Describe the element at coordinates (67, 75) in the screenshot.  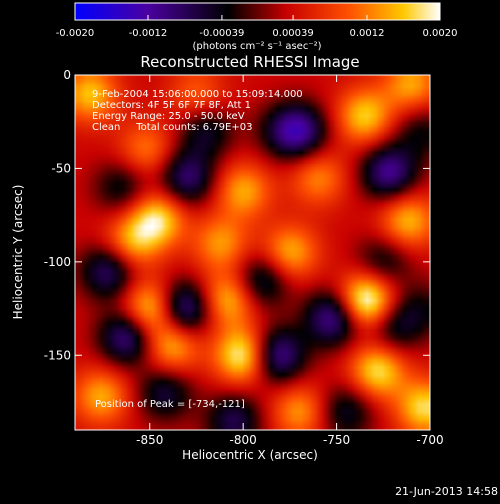
I see `y-tick-label: 0` at that location.